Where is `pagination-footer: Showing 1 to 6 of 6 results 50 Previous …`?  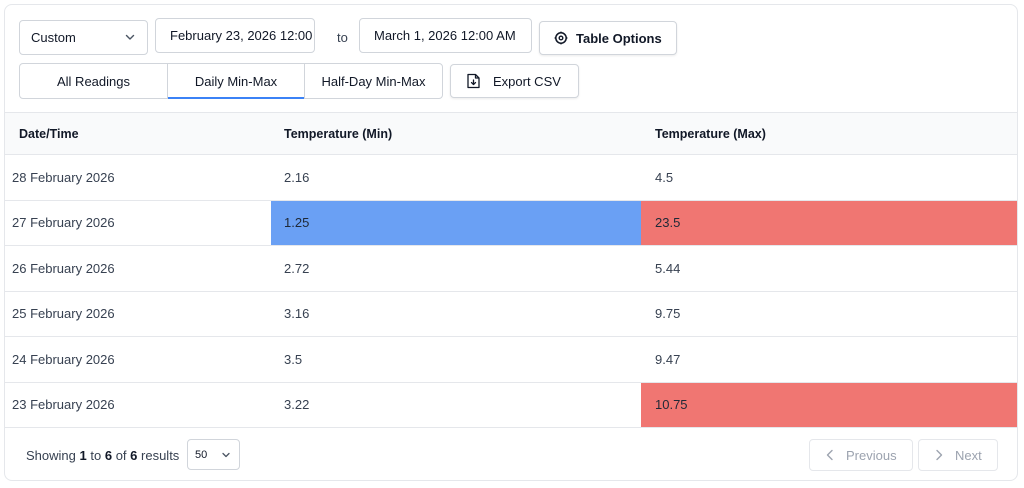
pagination-footer: Showing 1 to 6 of 6 results 50 Previous … is located at coordinates (511, 454).